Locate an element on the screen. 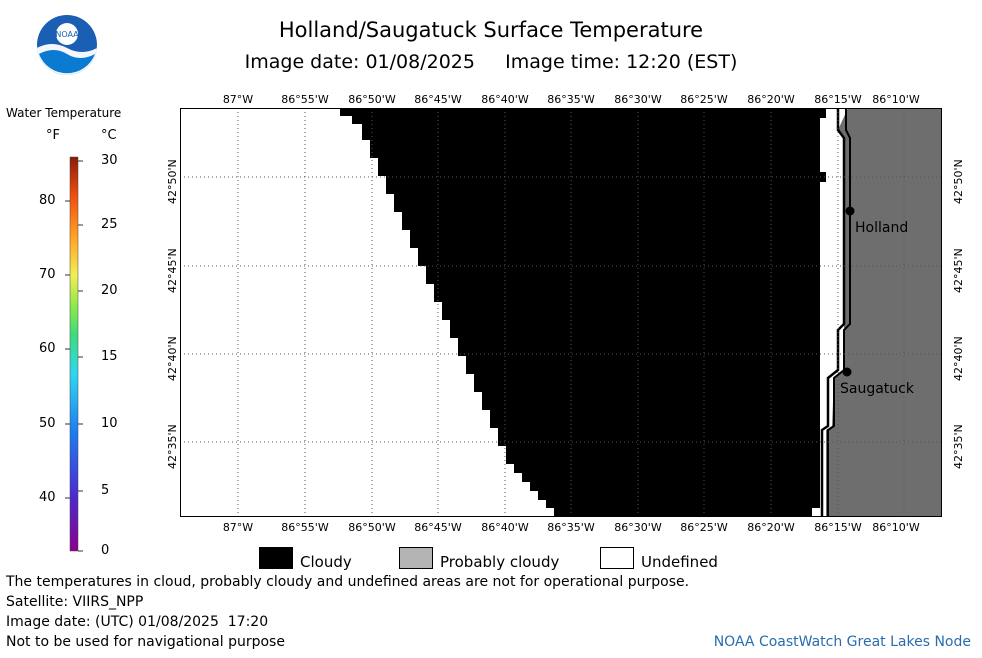 This screenshot has width=982, height=658. c-tick: 20 is located at coordinates (109, 290).